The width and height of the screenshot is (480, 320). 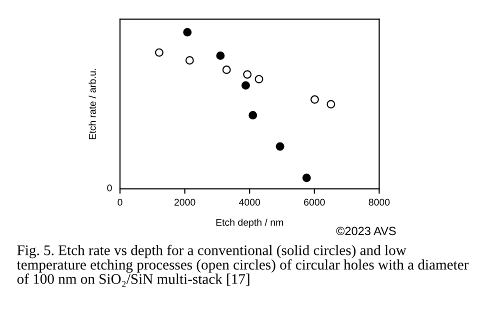 What do you see at coordinates (120, 202) in the screenshot?
I see `x-tick-label: 0` at bounding box center [120, 202].